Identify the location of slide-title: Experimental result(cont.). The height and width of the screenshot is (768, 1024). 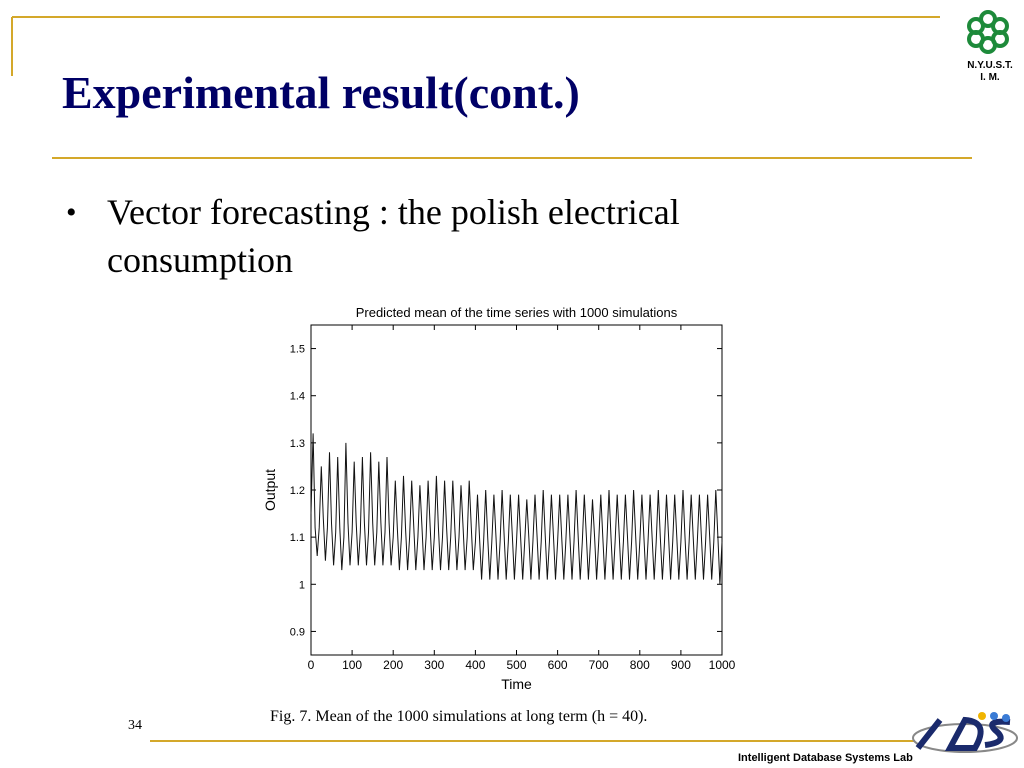
(321, 92).